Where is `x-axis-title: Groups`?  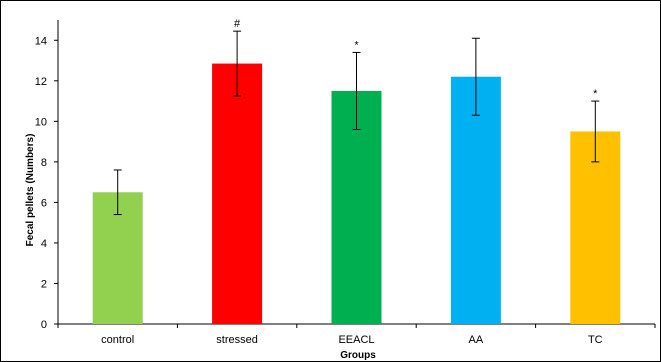
x-axis-title: Groups is located at coordinates (358, 355).